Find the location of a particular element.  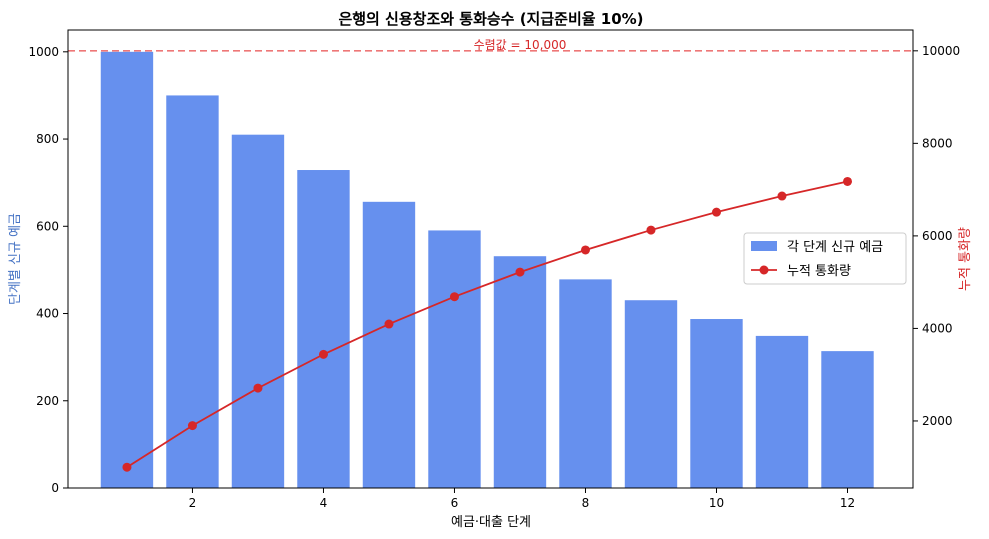

y-left-tick-label: 800 is located at coordinates (47, 139).